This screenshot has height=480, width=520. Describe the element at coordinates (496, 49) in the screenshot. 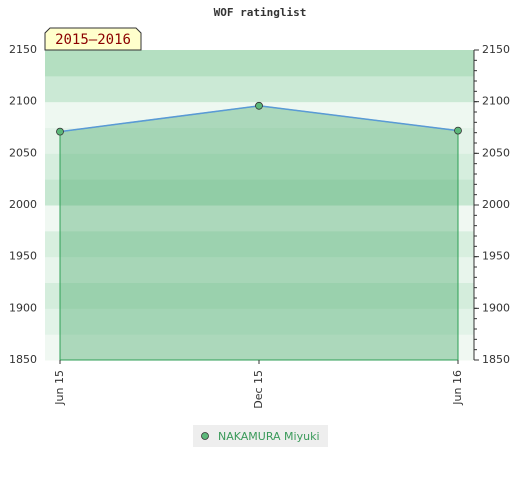

I see `y2-tick-label: 2150` at that location.